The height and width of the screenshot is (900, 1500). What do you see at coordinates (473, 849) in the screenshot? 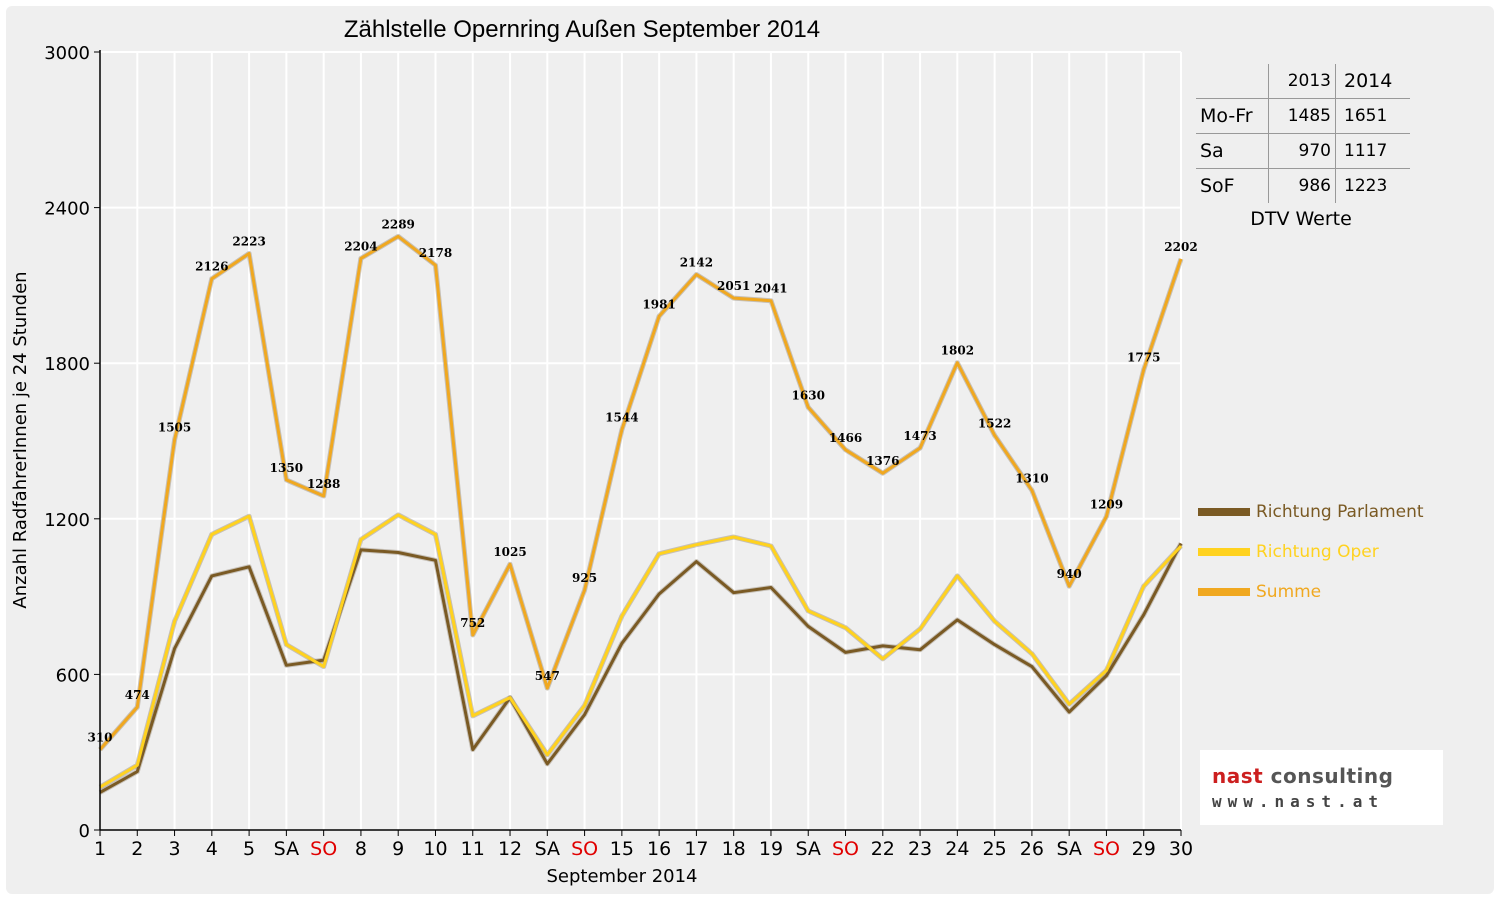
I see `x-tick-label: 11` at bounding box center [473, 849].